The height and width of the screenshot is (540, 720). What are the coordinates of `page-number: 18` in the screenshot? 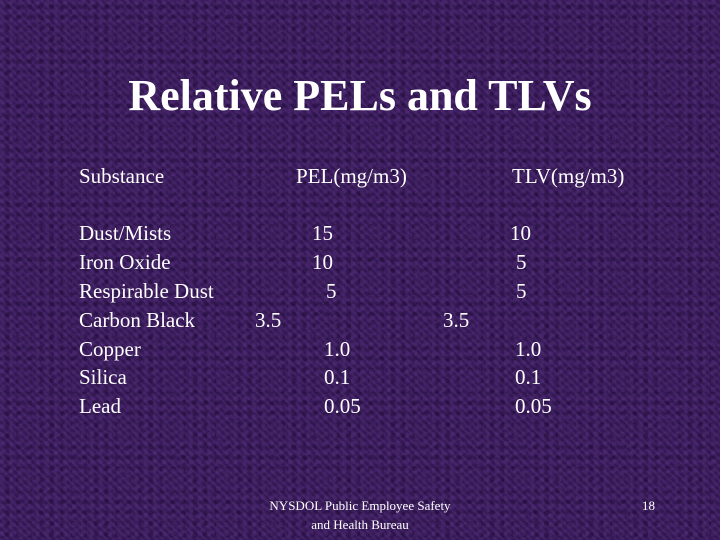 It's located at (648, 505).